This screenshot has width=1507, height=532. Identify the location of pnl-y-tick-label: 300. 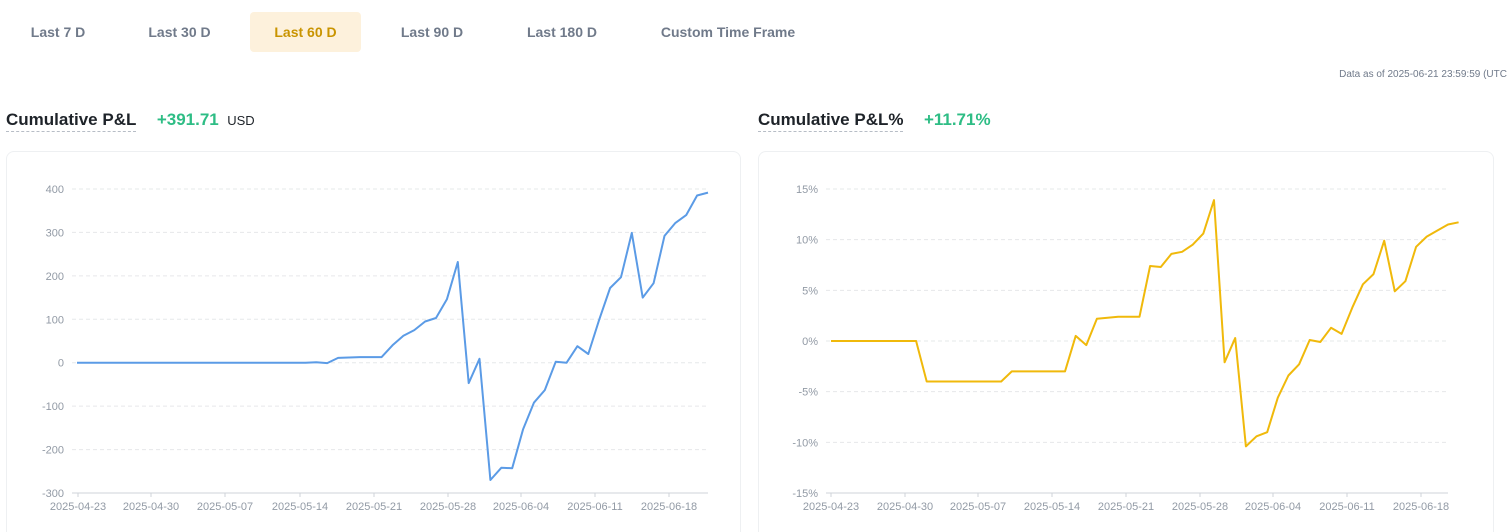
(55, 233).